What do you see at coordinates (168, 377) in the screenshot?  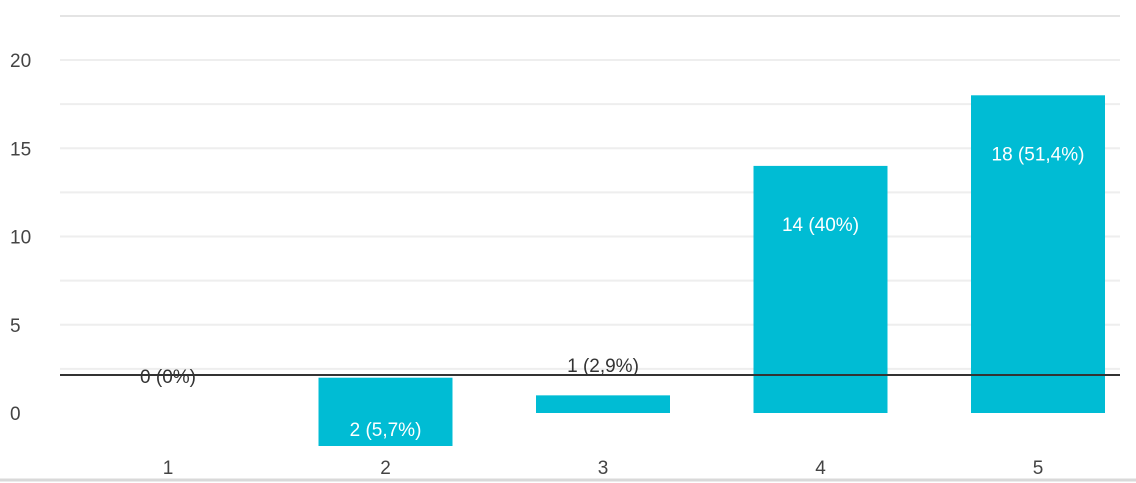 I see `bar-data-label: 0 (0%)` at bounding box center [168, 377].